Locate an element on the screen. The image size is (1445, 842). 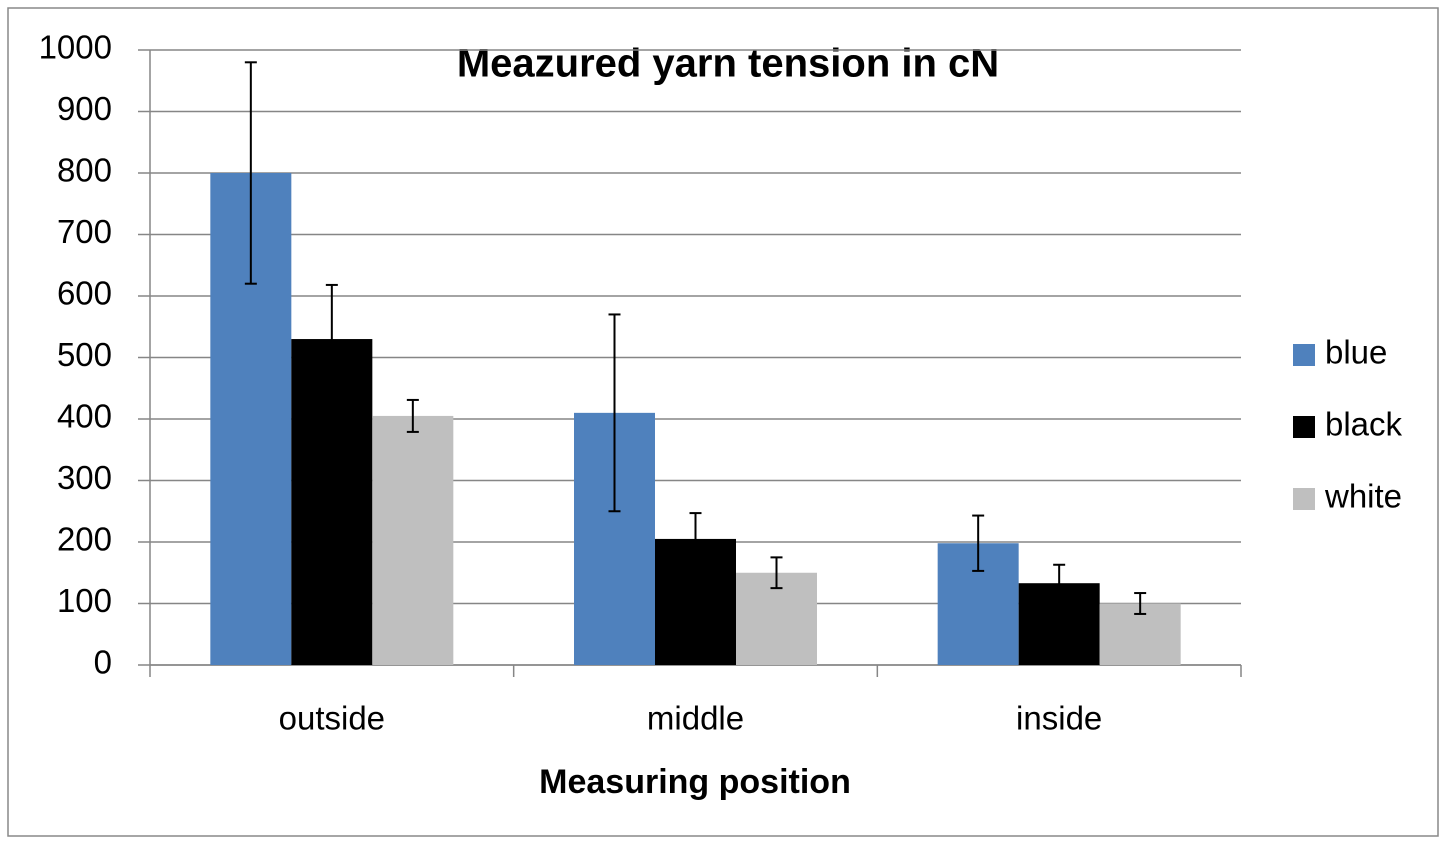
y-tick-label: 600 is located at coordinates (84, 293).